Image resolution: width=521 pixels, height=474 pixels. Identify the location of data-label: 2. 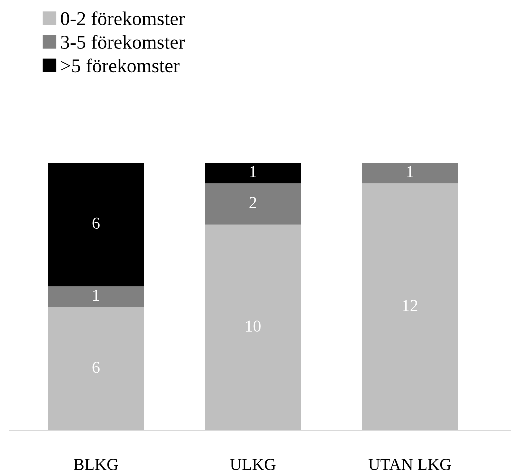
(253, 202).